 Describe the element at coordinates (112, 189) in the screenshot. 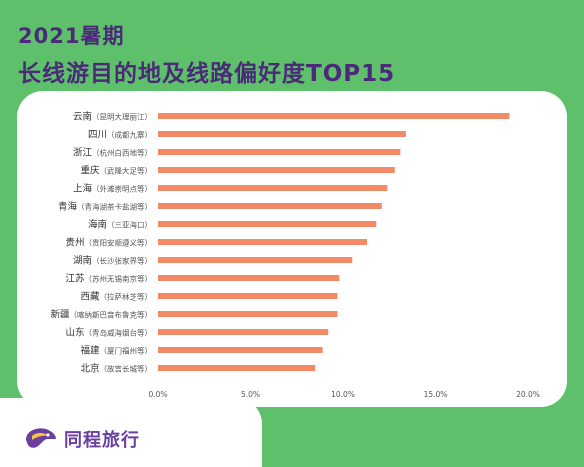

I see `category-label: 上海（外滩崇明点等）` at that location.